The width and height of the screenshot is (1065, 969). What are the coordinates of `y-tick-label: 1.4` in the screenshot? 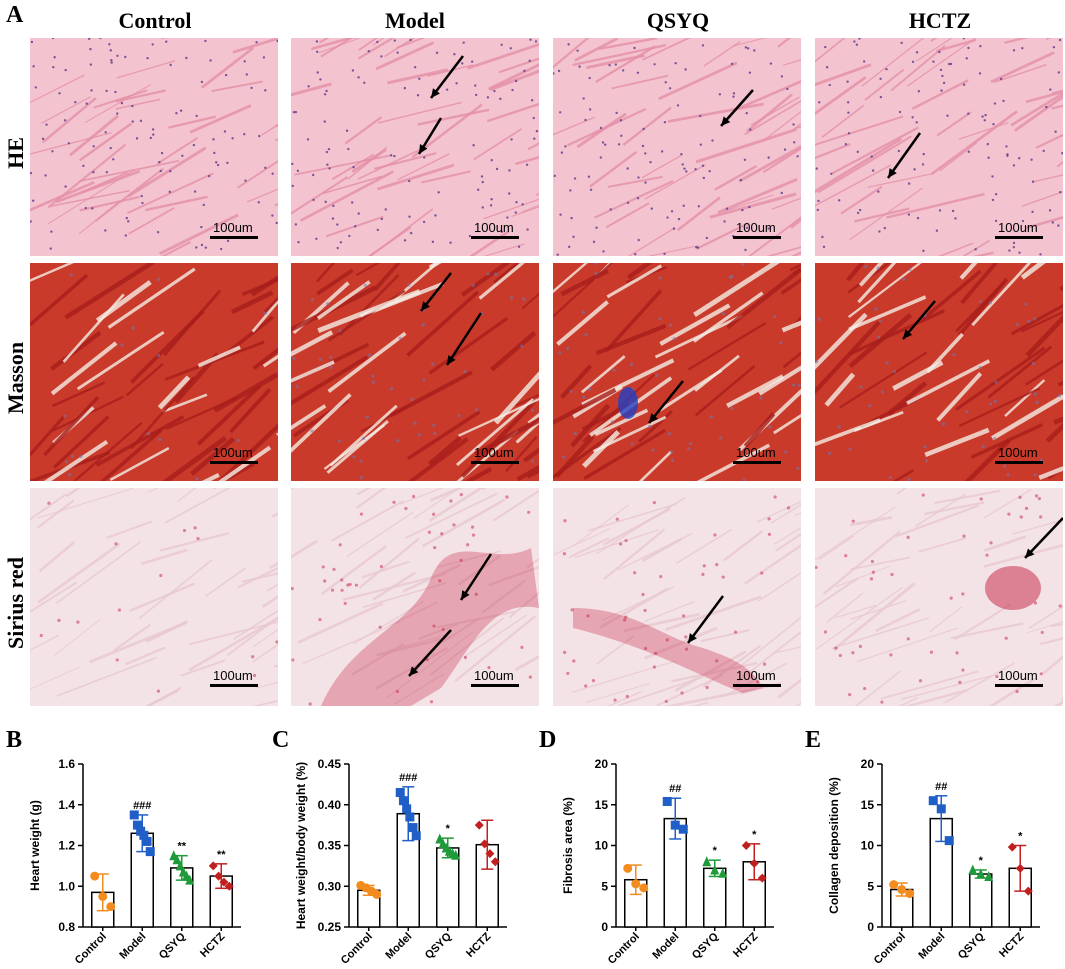 It's located at (66, 805).